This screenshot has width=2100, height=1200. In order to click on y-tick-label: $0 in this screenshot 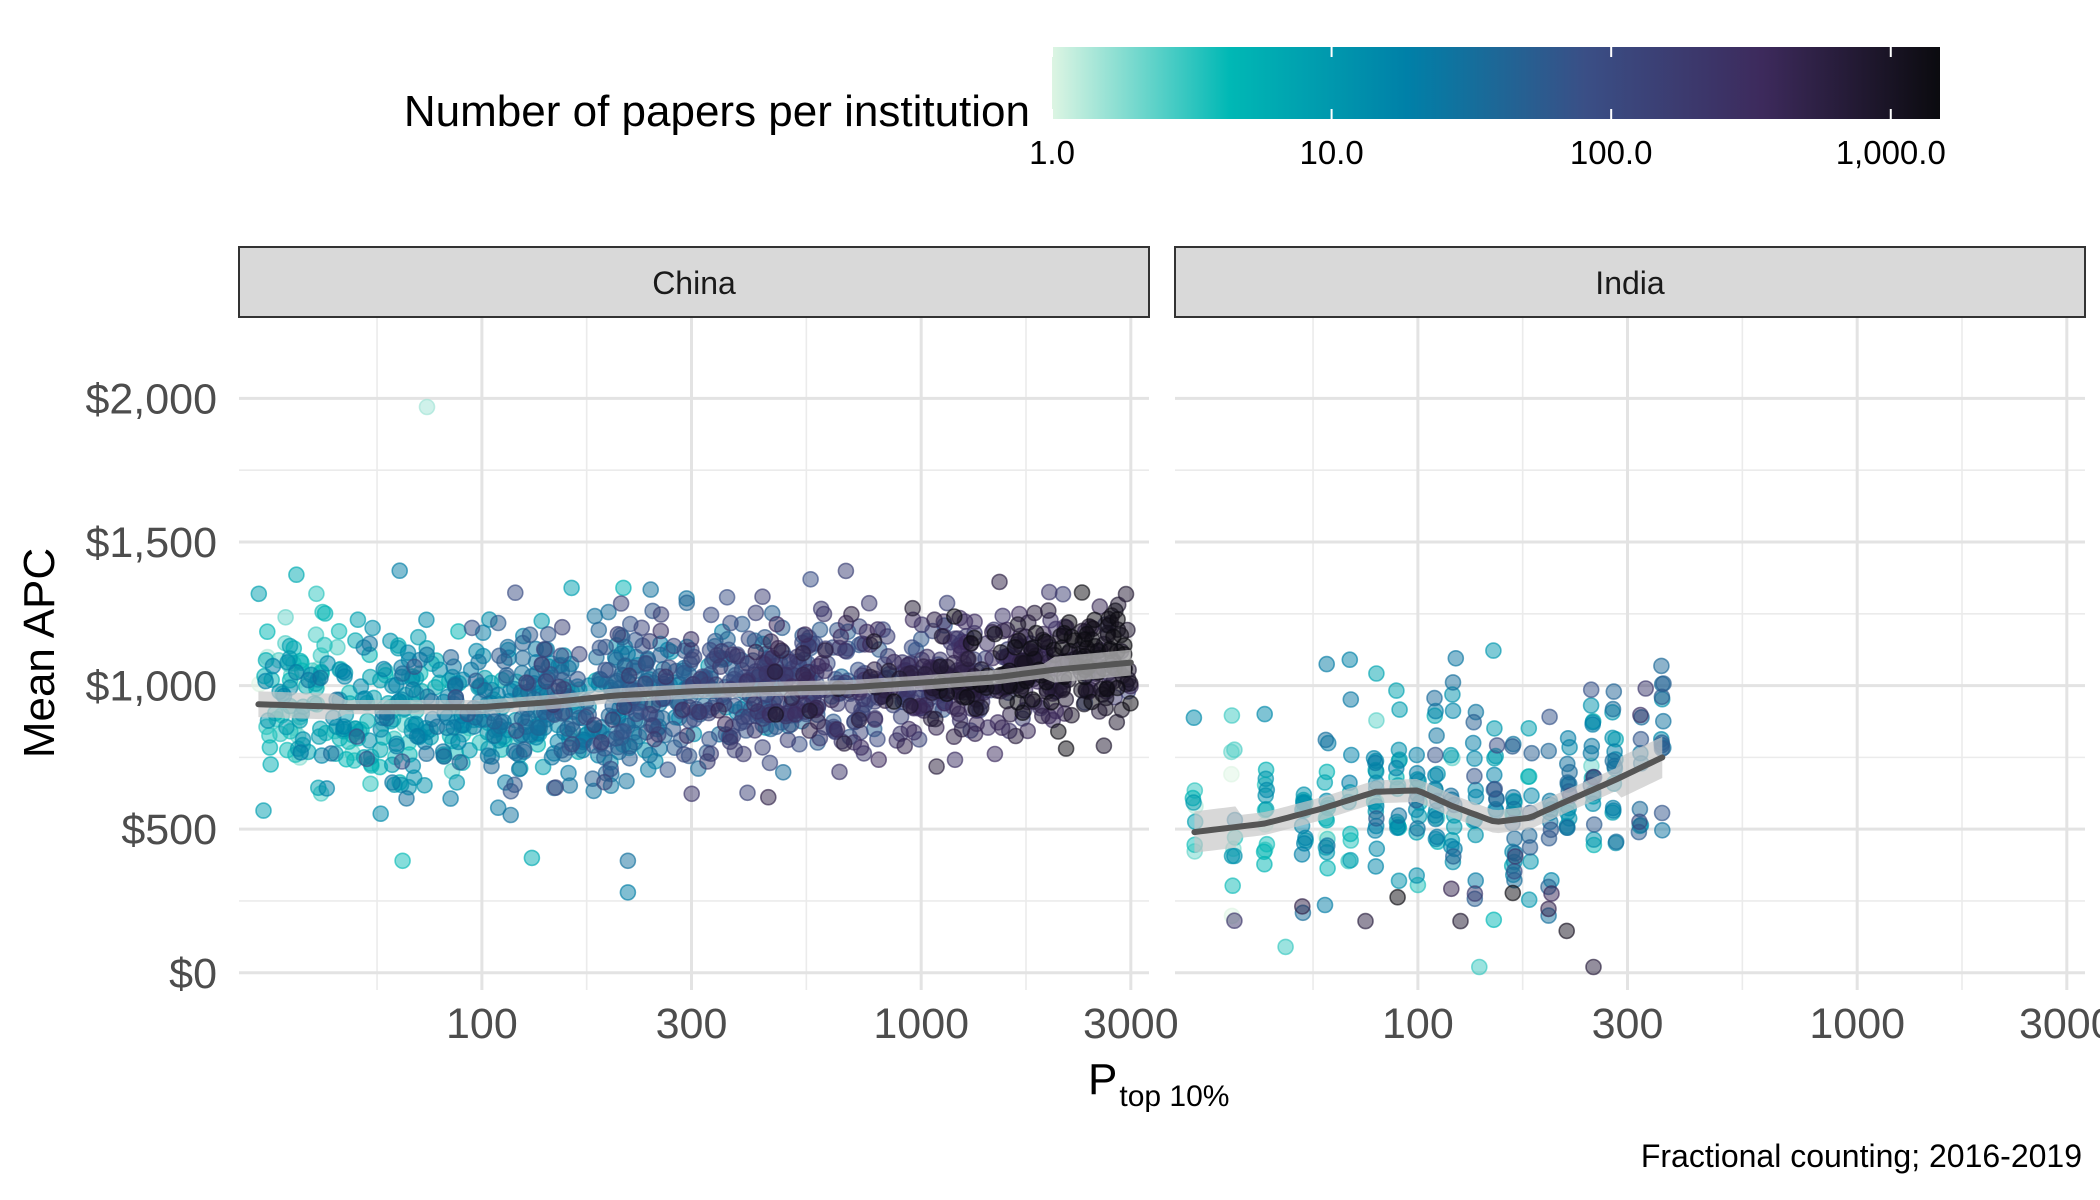, I will do `click(193, 974)`.